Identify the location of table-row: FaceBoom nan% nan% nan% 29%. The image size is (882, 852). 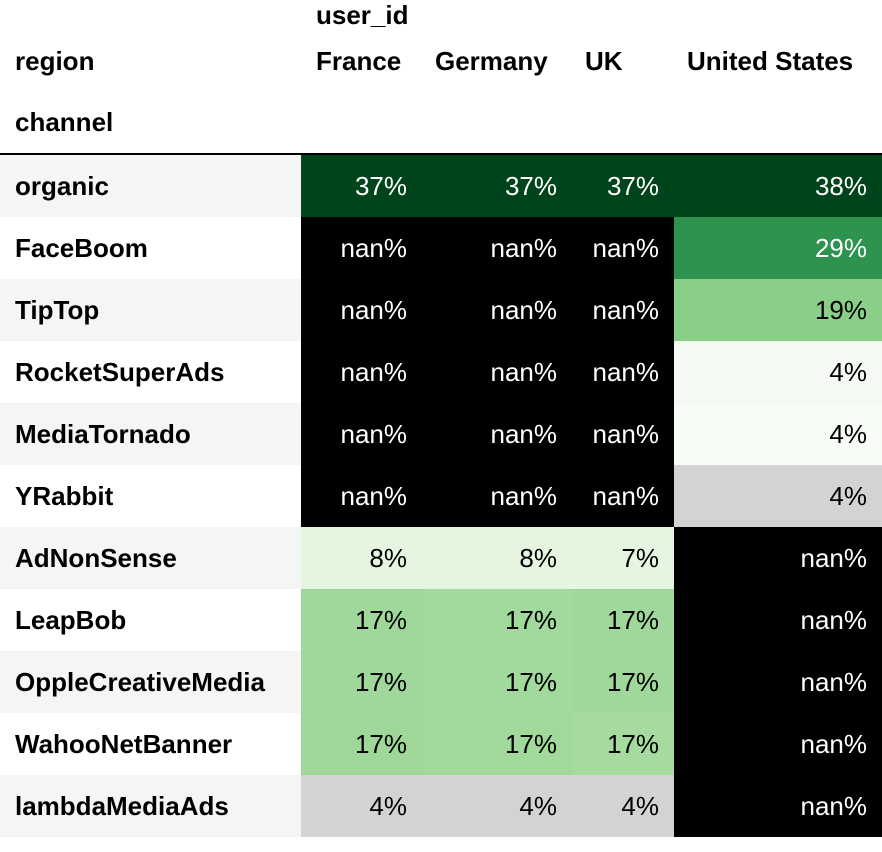
(441, 248).